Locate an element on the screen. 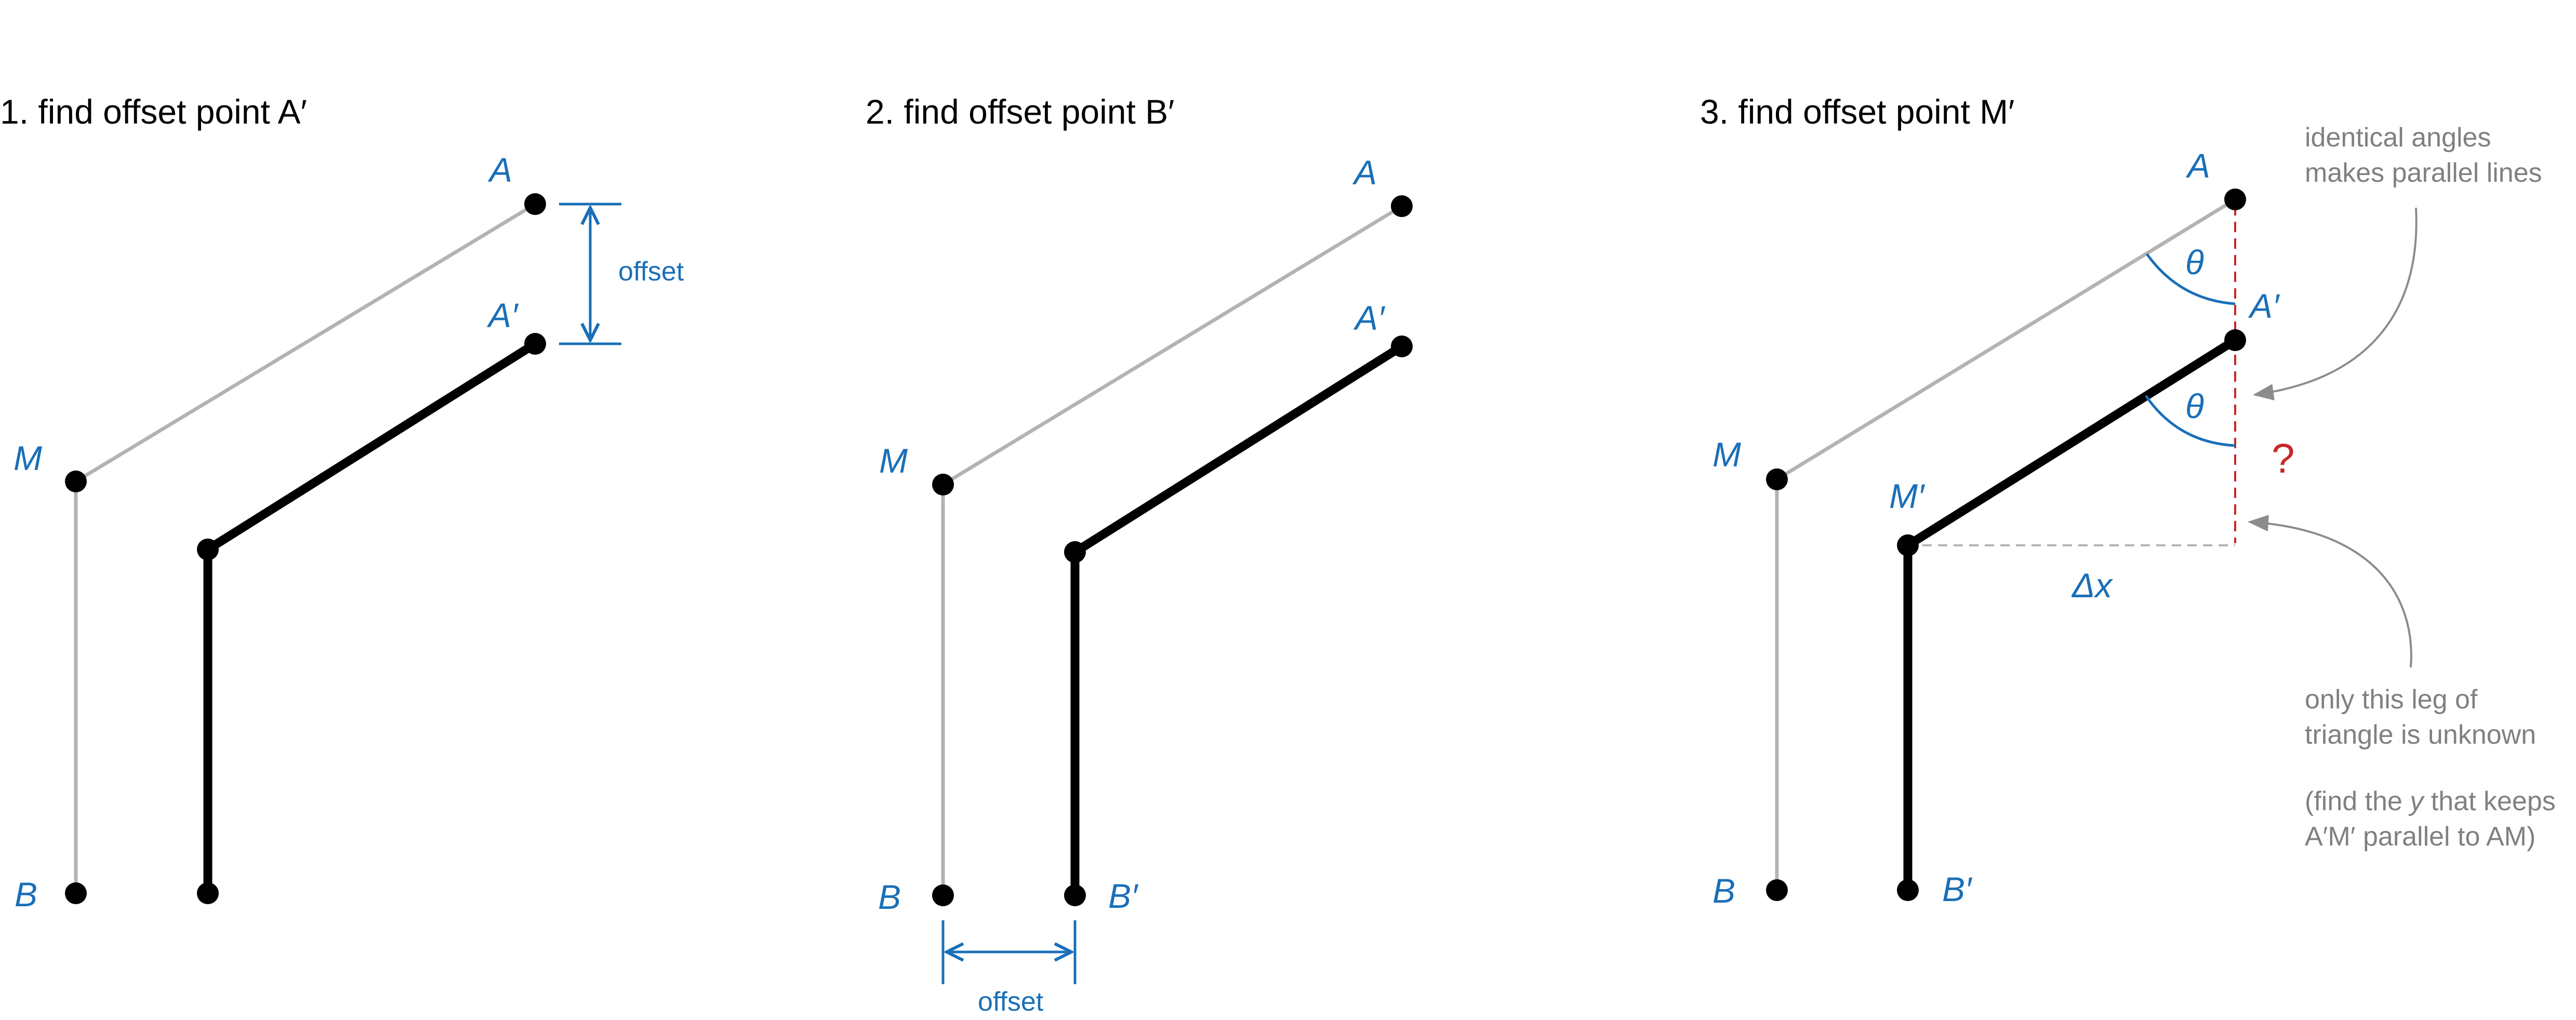  callout-arrow-angles is located at coordinates (2336, 303).